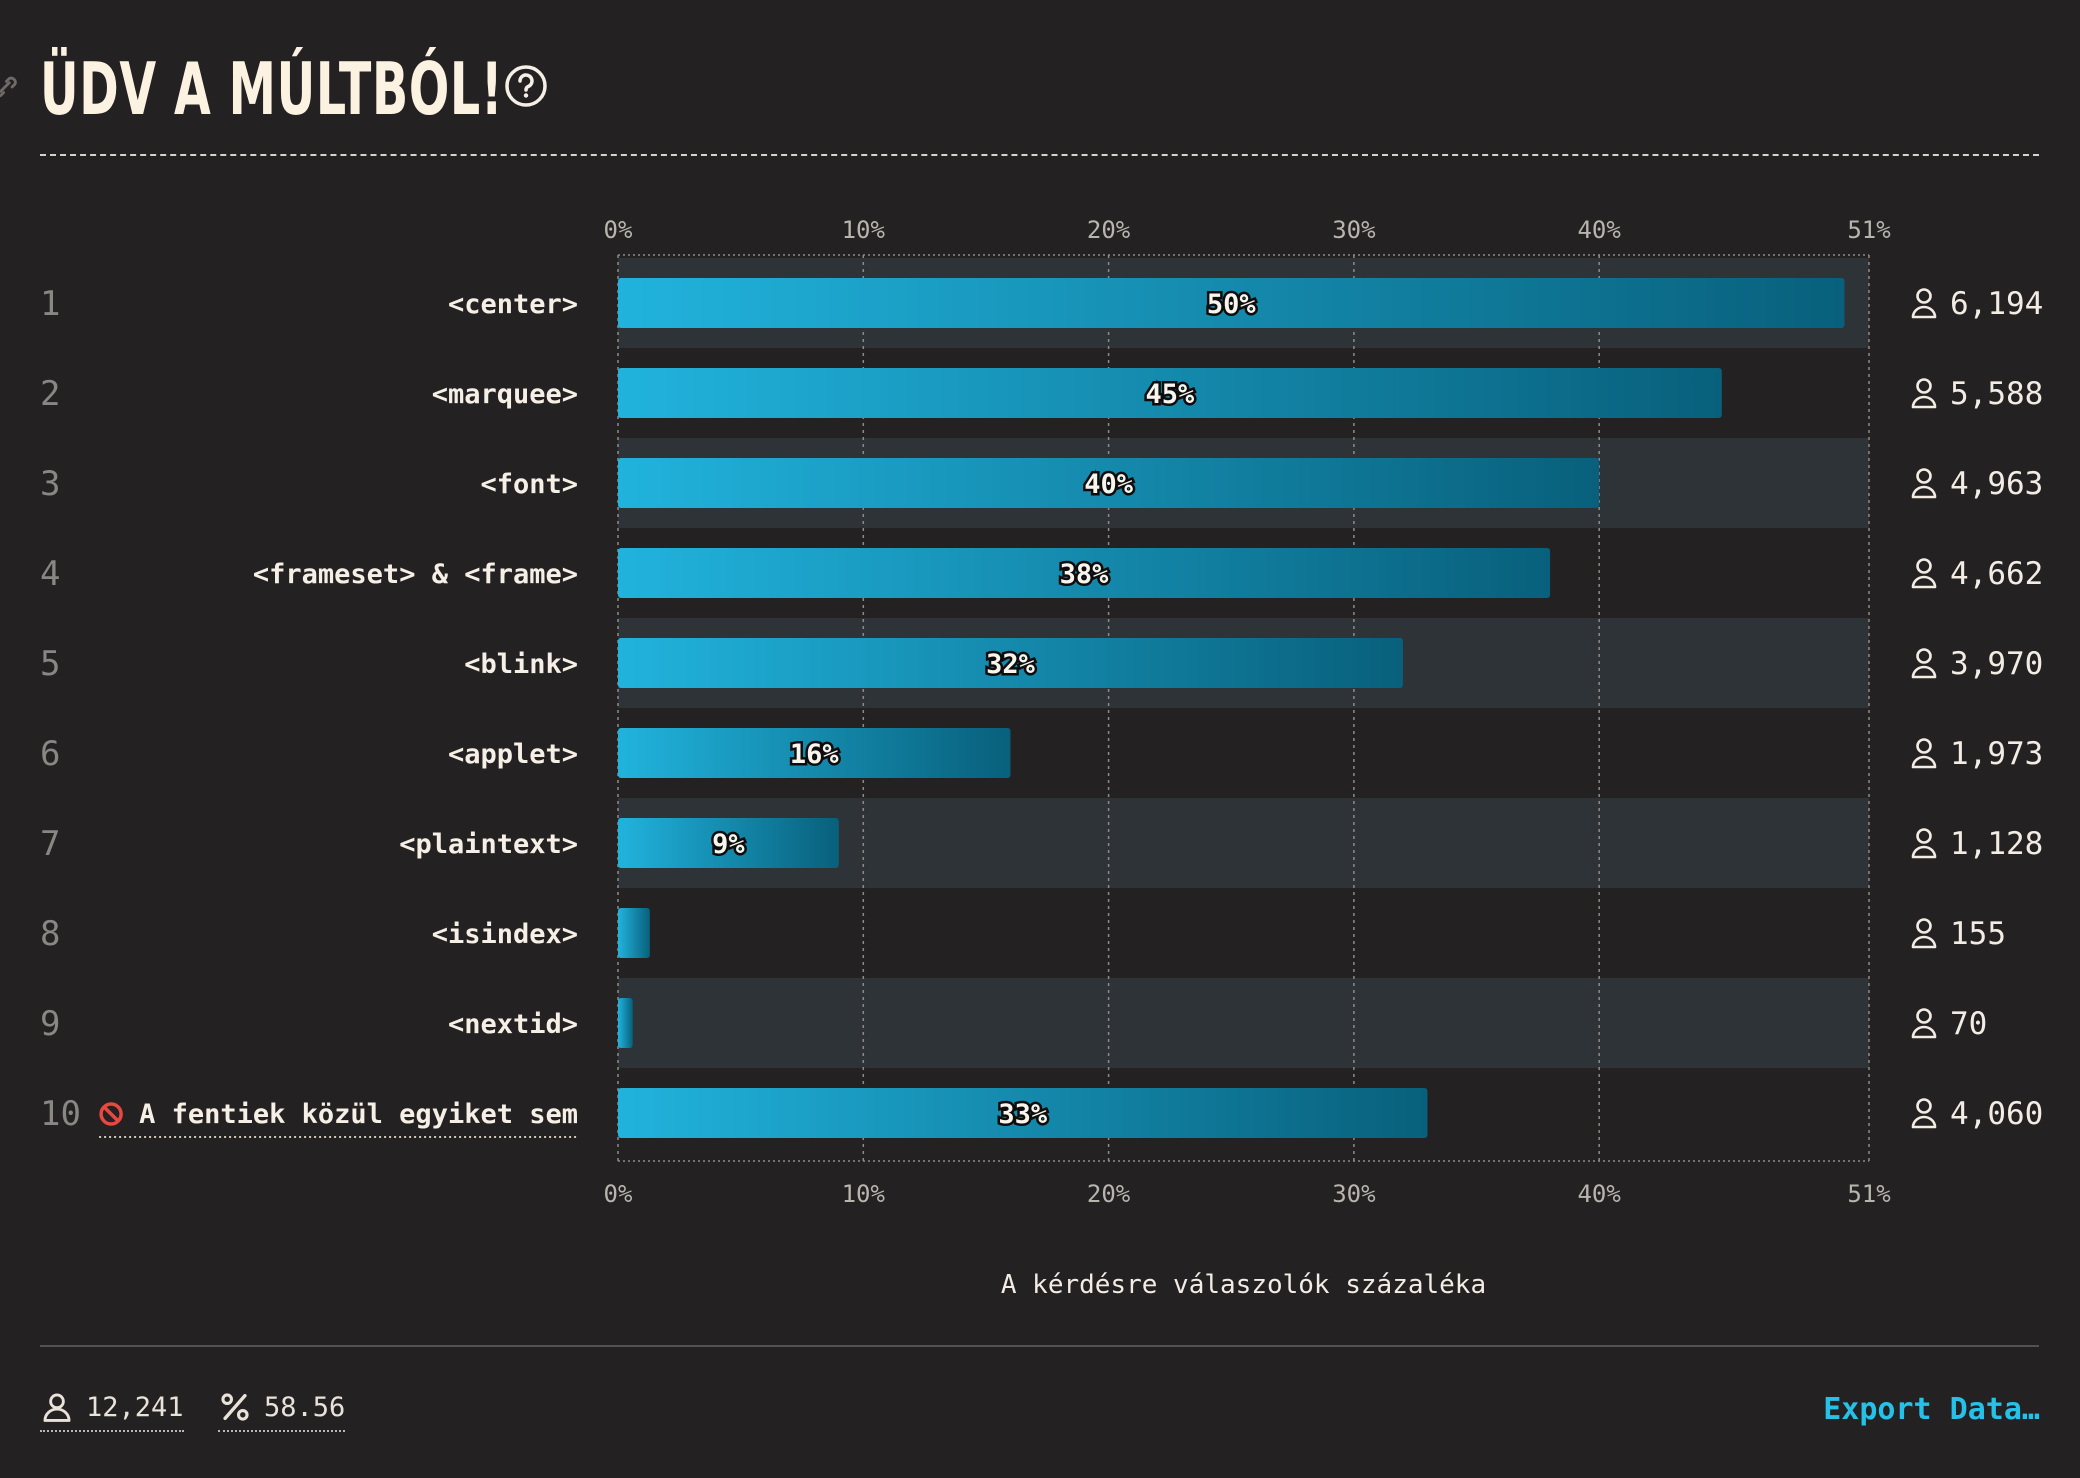 This screenshot has height=1478, width=2080. I want to click on row-rank: 5, so click(50, 664).